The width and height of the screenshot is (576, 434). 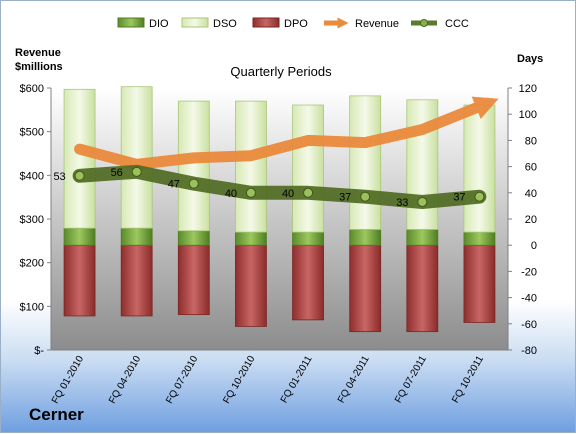 What do you see at coordinates (377, 24) in the screenshot?
I see `legend-revenue-label: Revenue` at bounding box center [377, 24].